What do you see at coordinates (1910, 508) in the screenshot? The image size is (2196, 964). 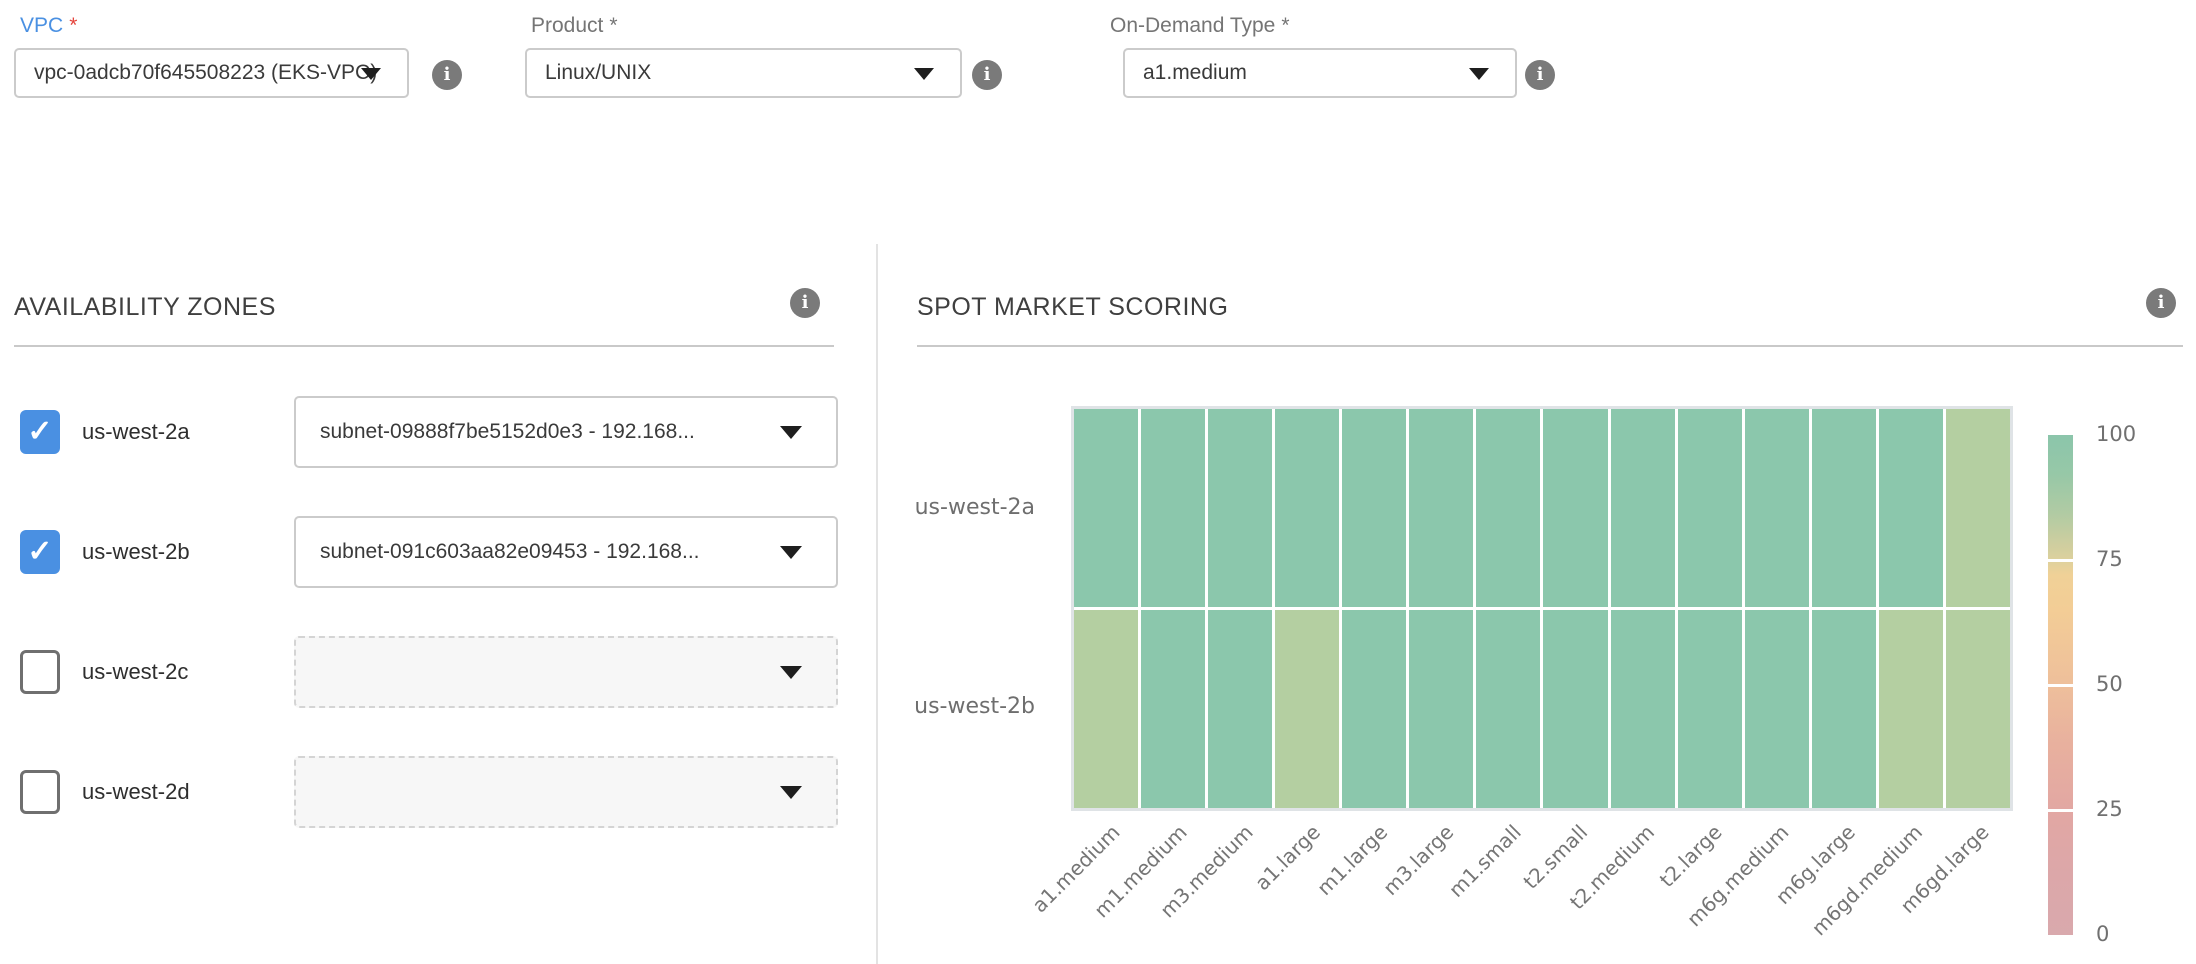 I see `heatmap-cell-us-west-2a-m6gd.medium` at bounding box center [1910, 508].